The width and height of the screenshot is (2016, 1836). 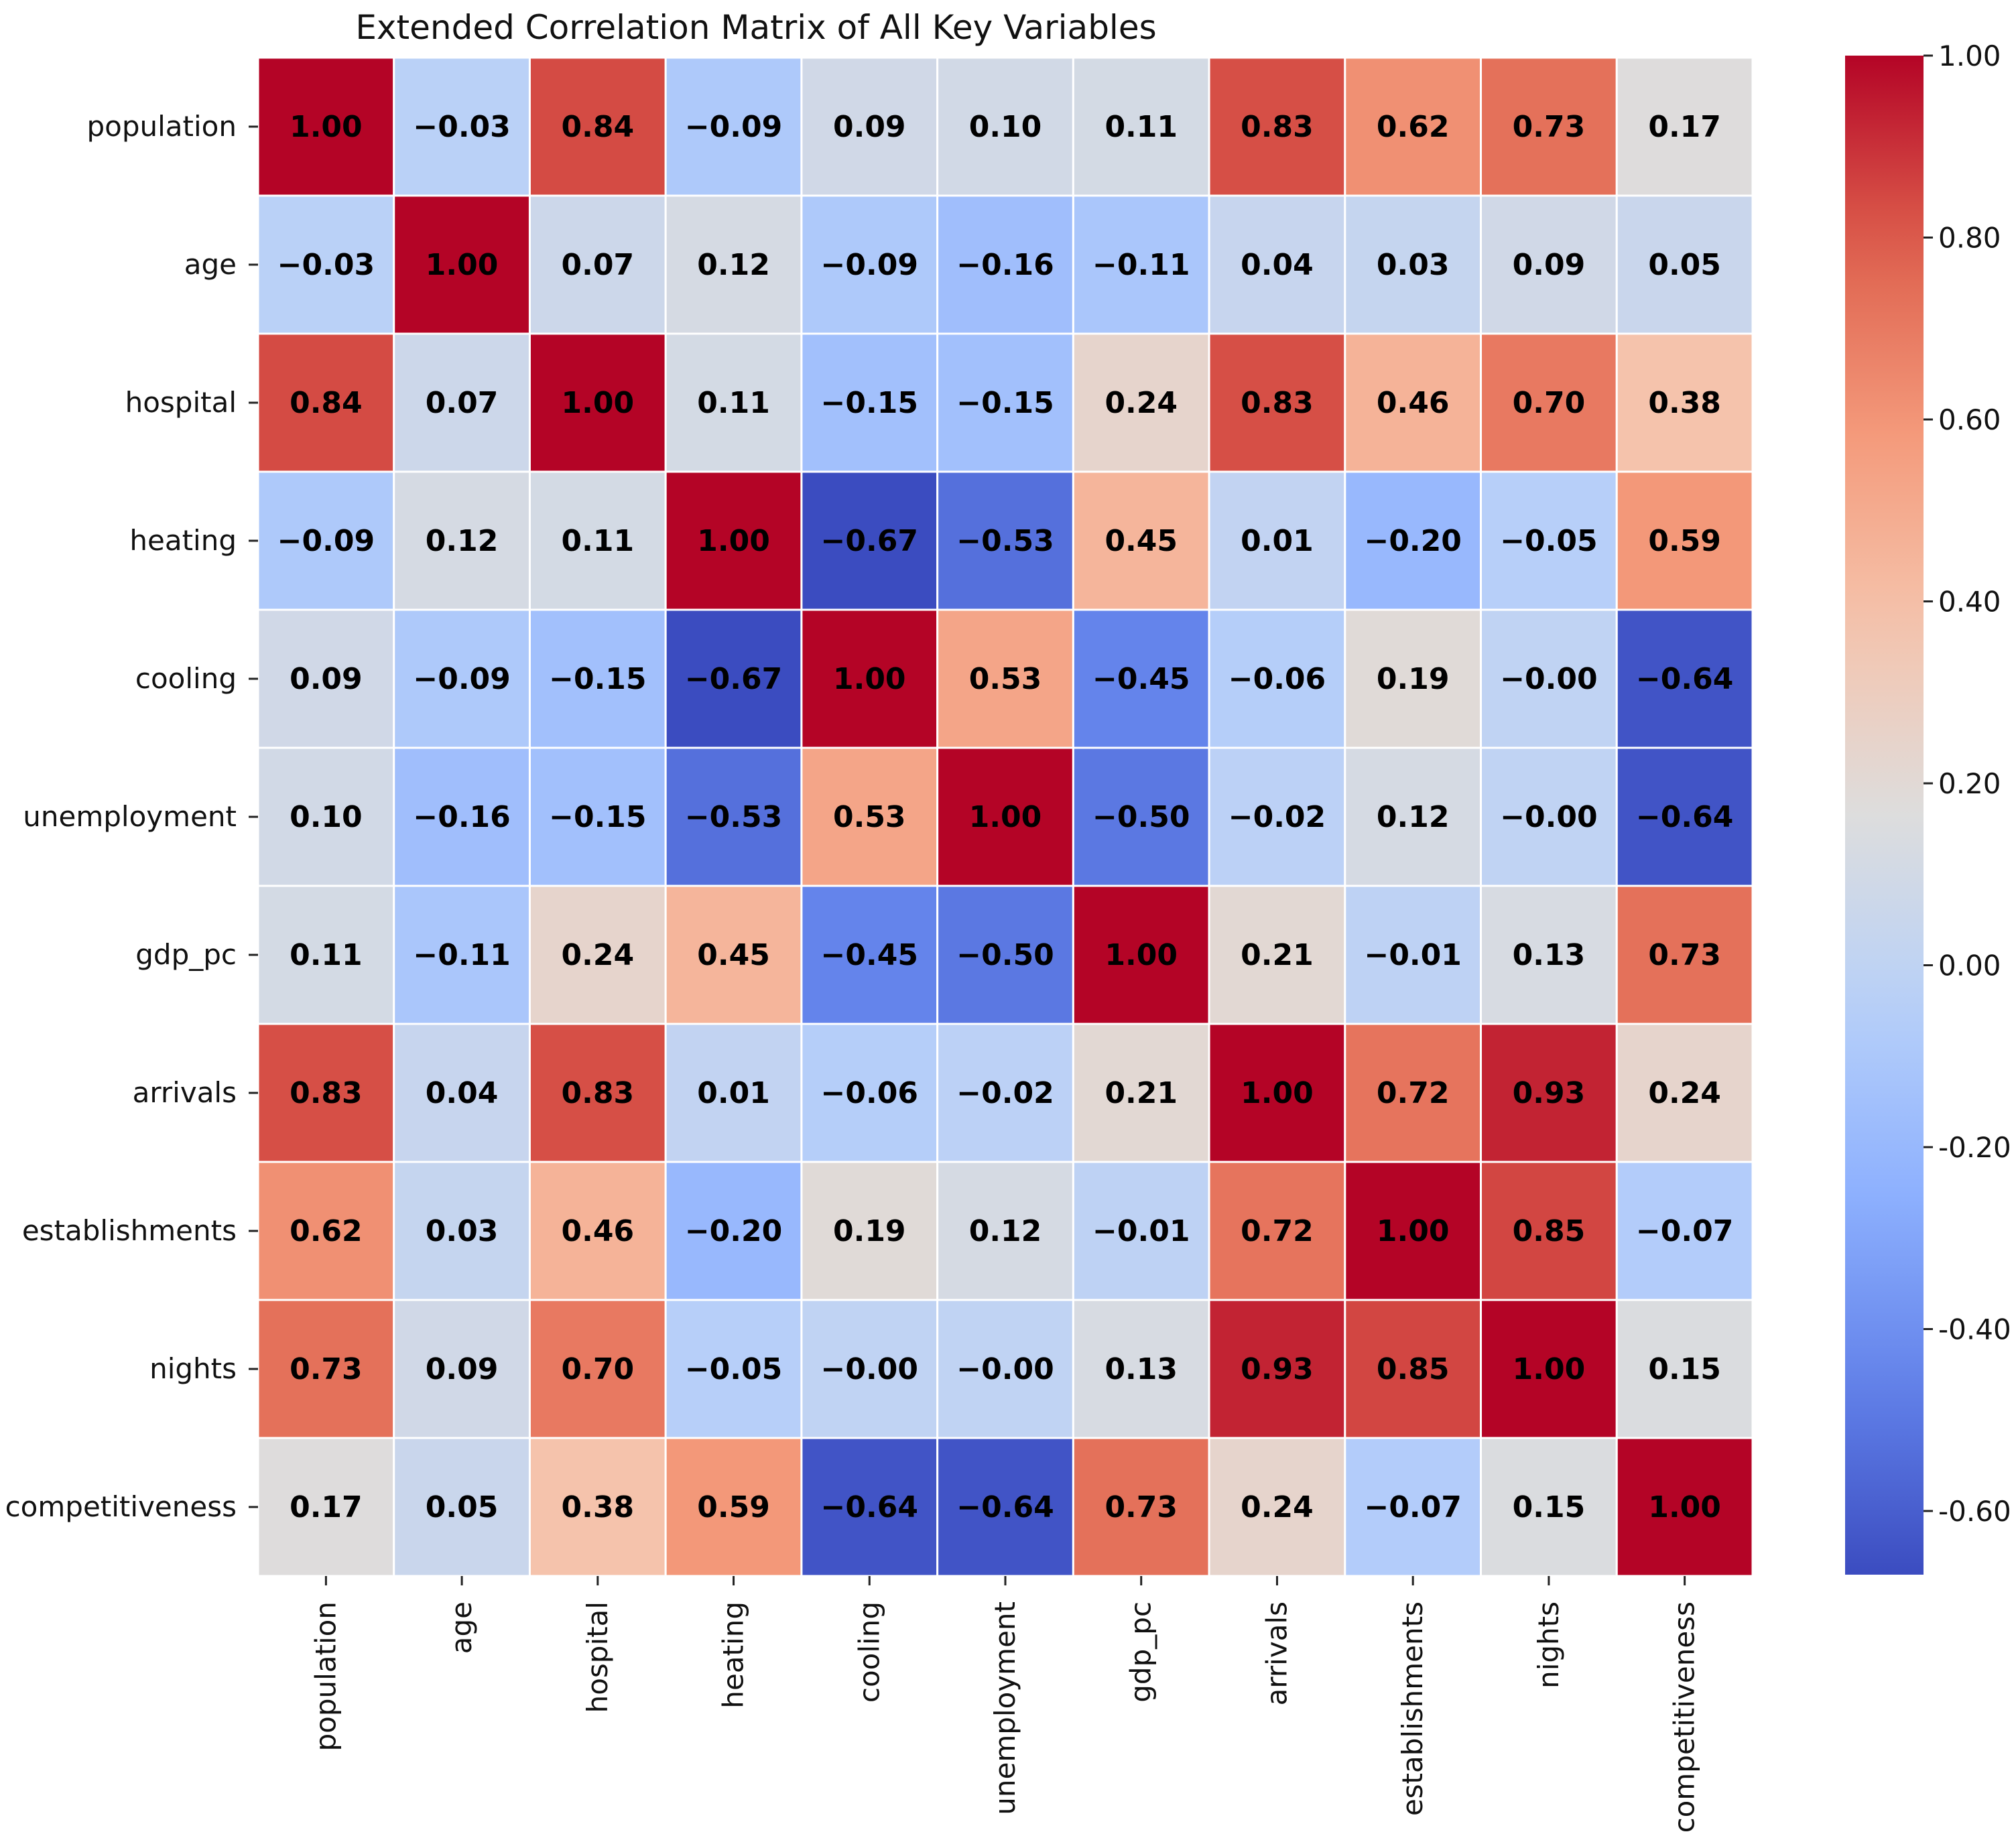 I want to click on heatmap-cell-heating-gdp_pc, so click(x=1141, y=540).